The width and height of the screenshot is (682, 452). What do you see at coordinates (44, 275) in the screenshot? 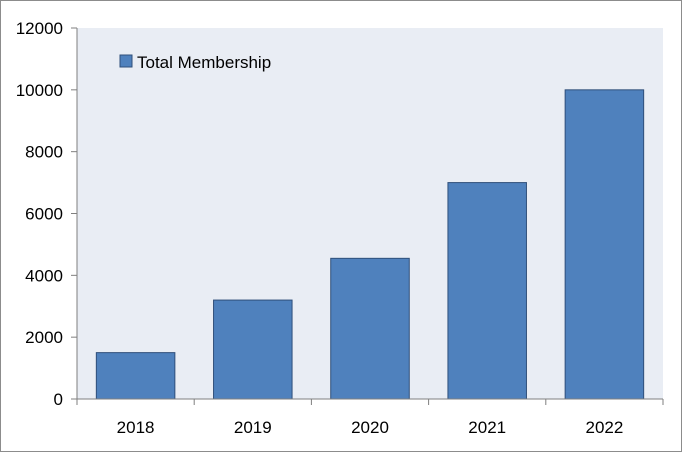
I see `y-tick-label: 4000` at bounding box center [44, 275].